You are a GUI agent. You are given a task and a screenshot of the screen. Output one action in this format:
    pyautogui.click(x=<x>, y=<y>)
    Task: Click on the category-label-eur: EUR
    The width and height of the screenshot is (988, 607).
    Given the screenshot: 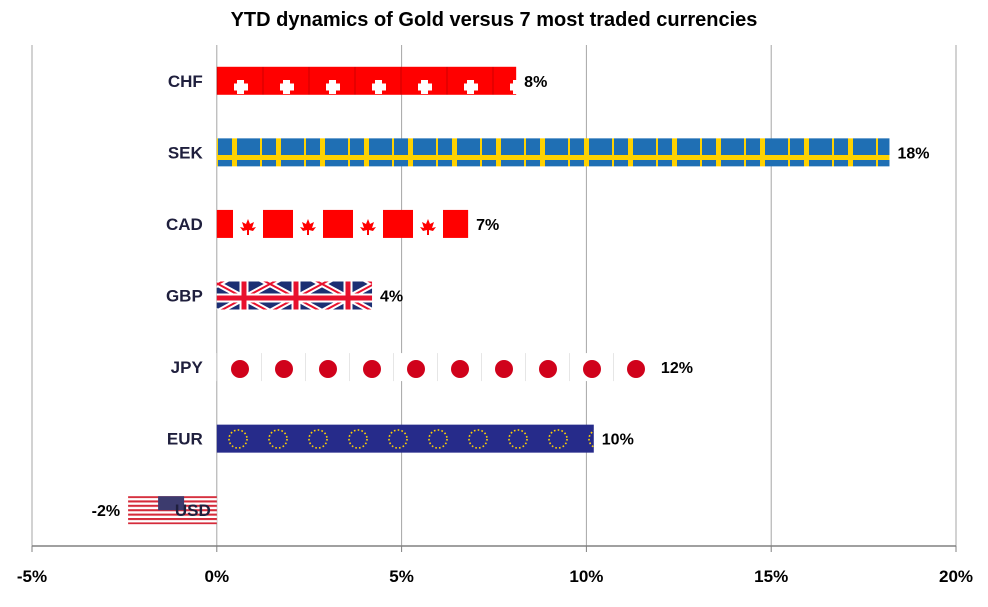 What is the action you would take?
    pyautogui.click(x=185, y=439)
    